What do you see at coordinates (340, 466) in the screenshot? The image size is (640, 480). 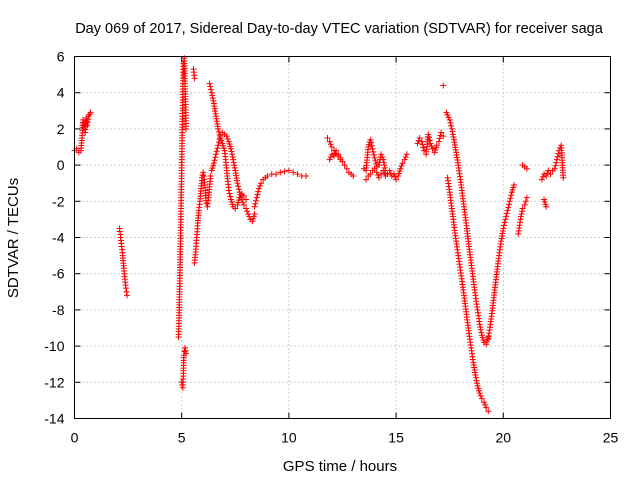 I see `x-axis-label: GPS time / hours` at bounding box center [340, 466].